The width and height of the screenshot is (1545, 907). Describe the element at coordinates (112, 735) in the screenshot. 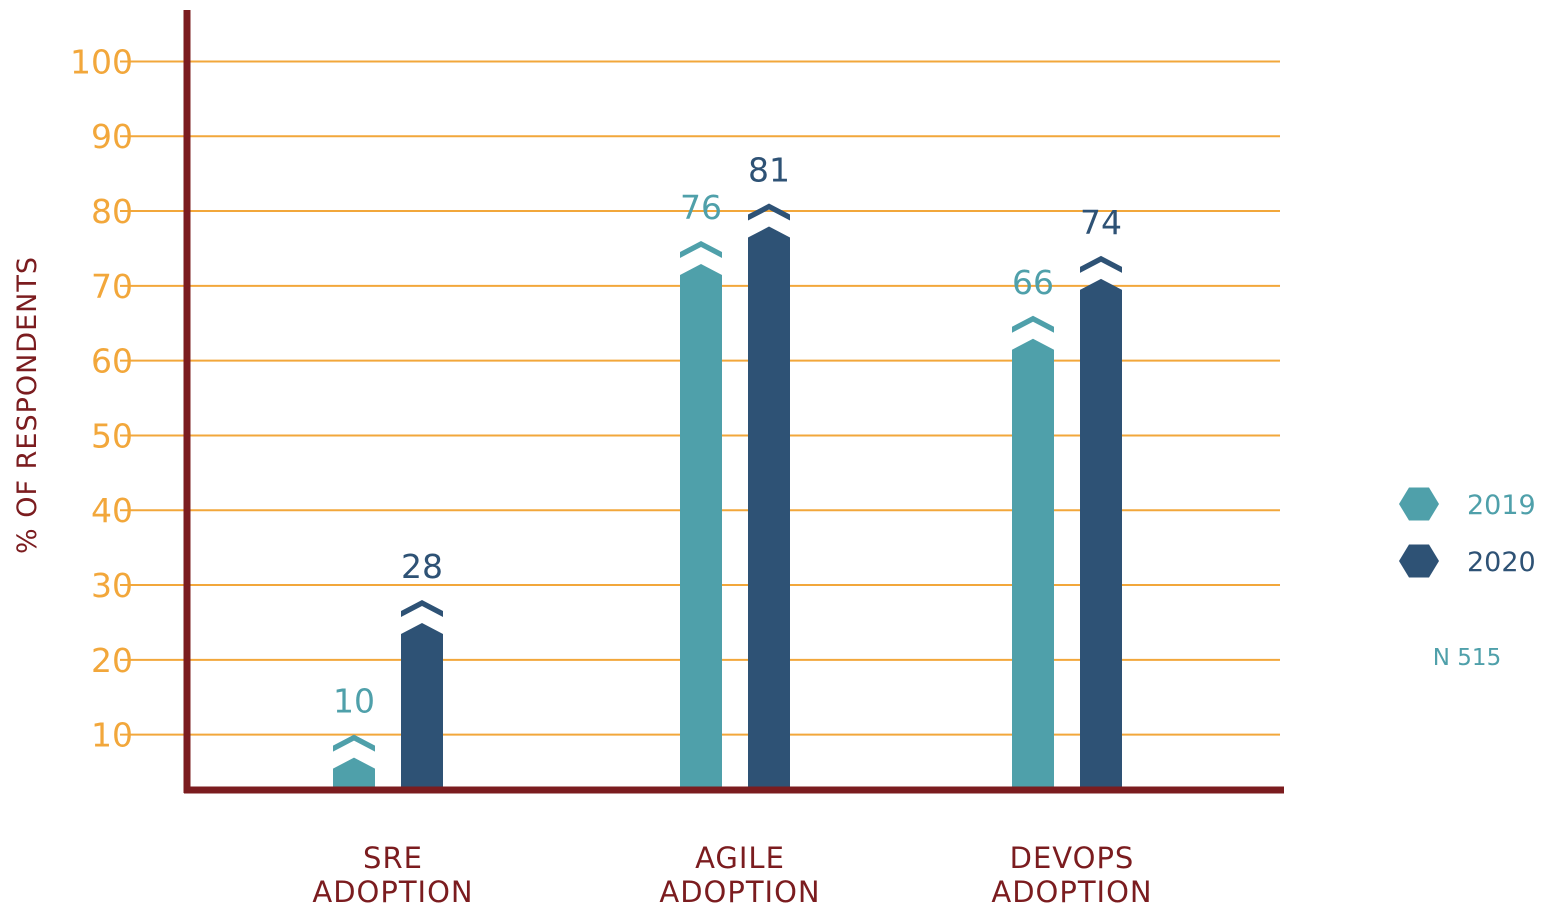

I see `y-tick-label: 10` at that location.